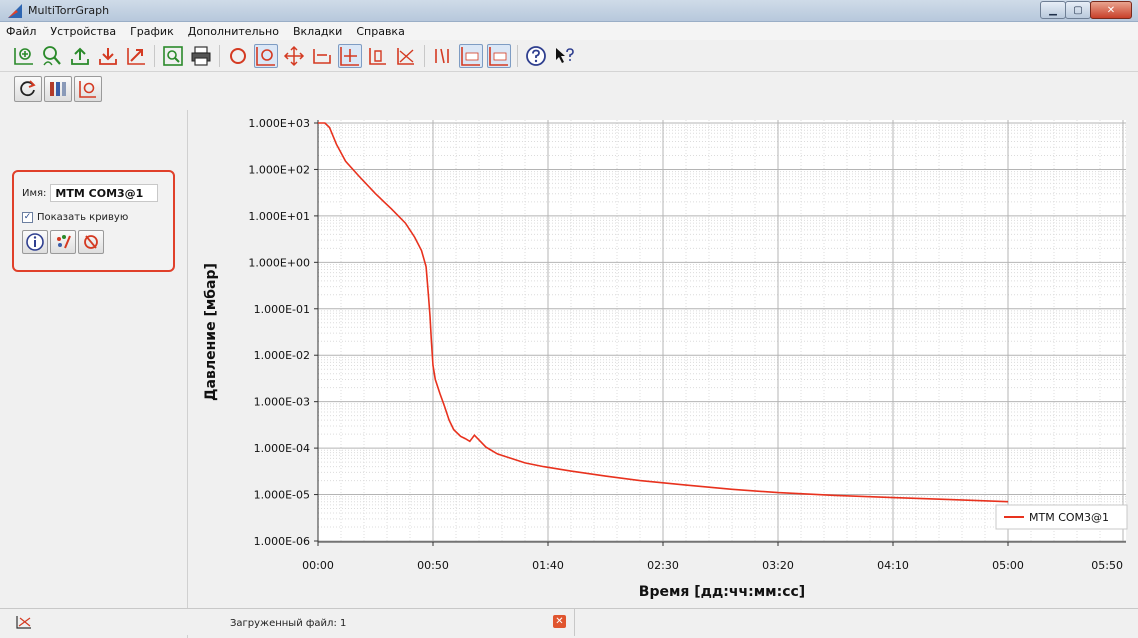  I want to click on curve-info-button, so click(35, 242).